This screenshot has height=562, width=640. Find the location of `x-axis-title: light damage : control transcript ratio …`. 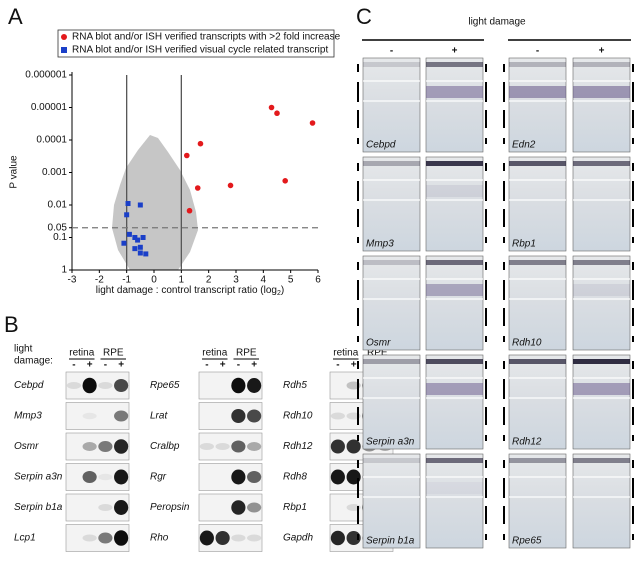

x-axis-title: light damage : control transcript ratio … is located at coordinates (190, 291).